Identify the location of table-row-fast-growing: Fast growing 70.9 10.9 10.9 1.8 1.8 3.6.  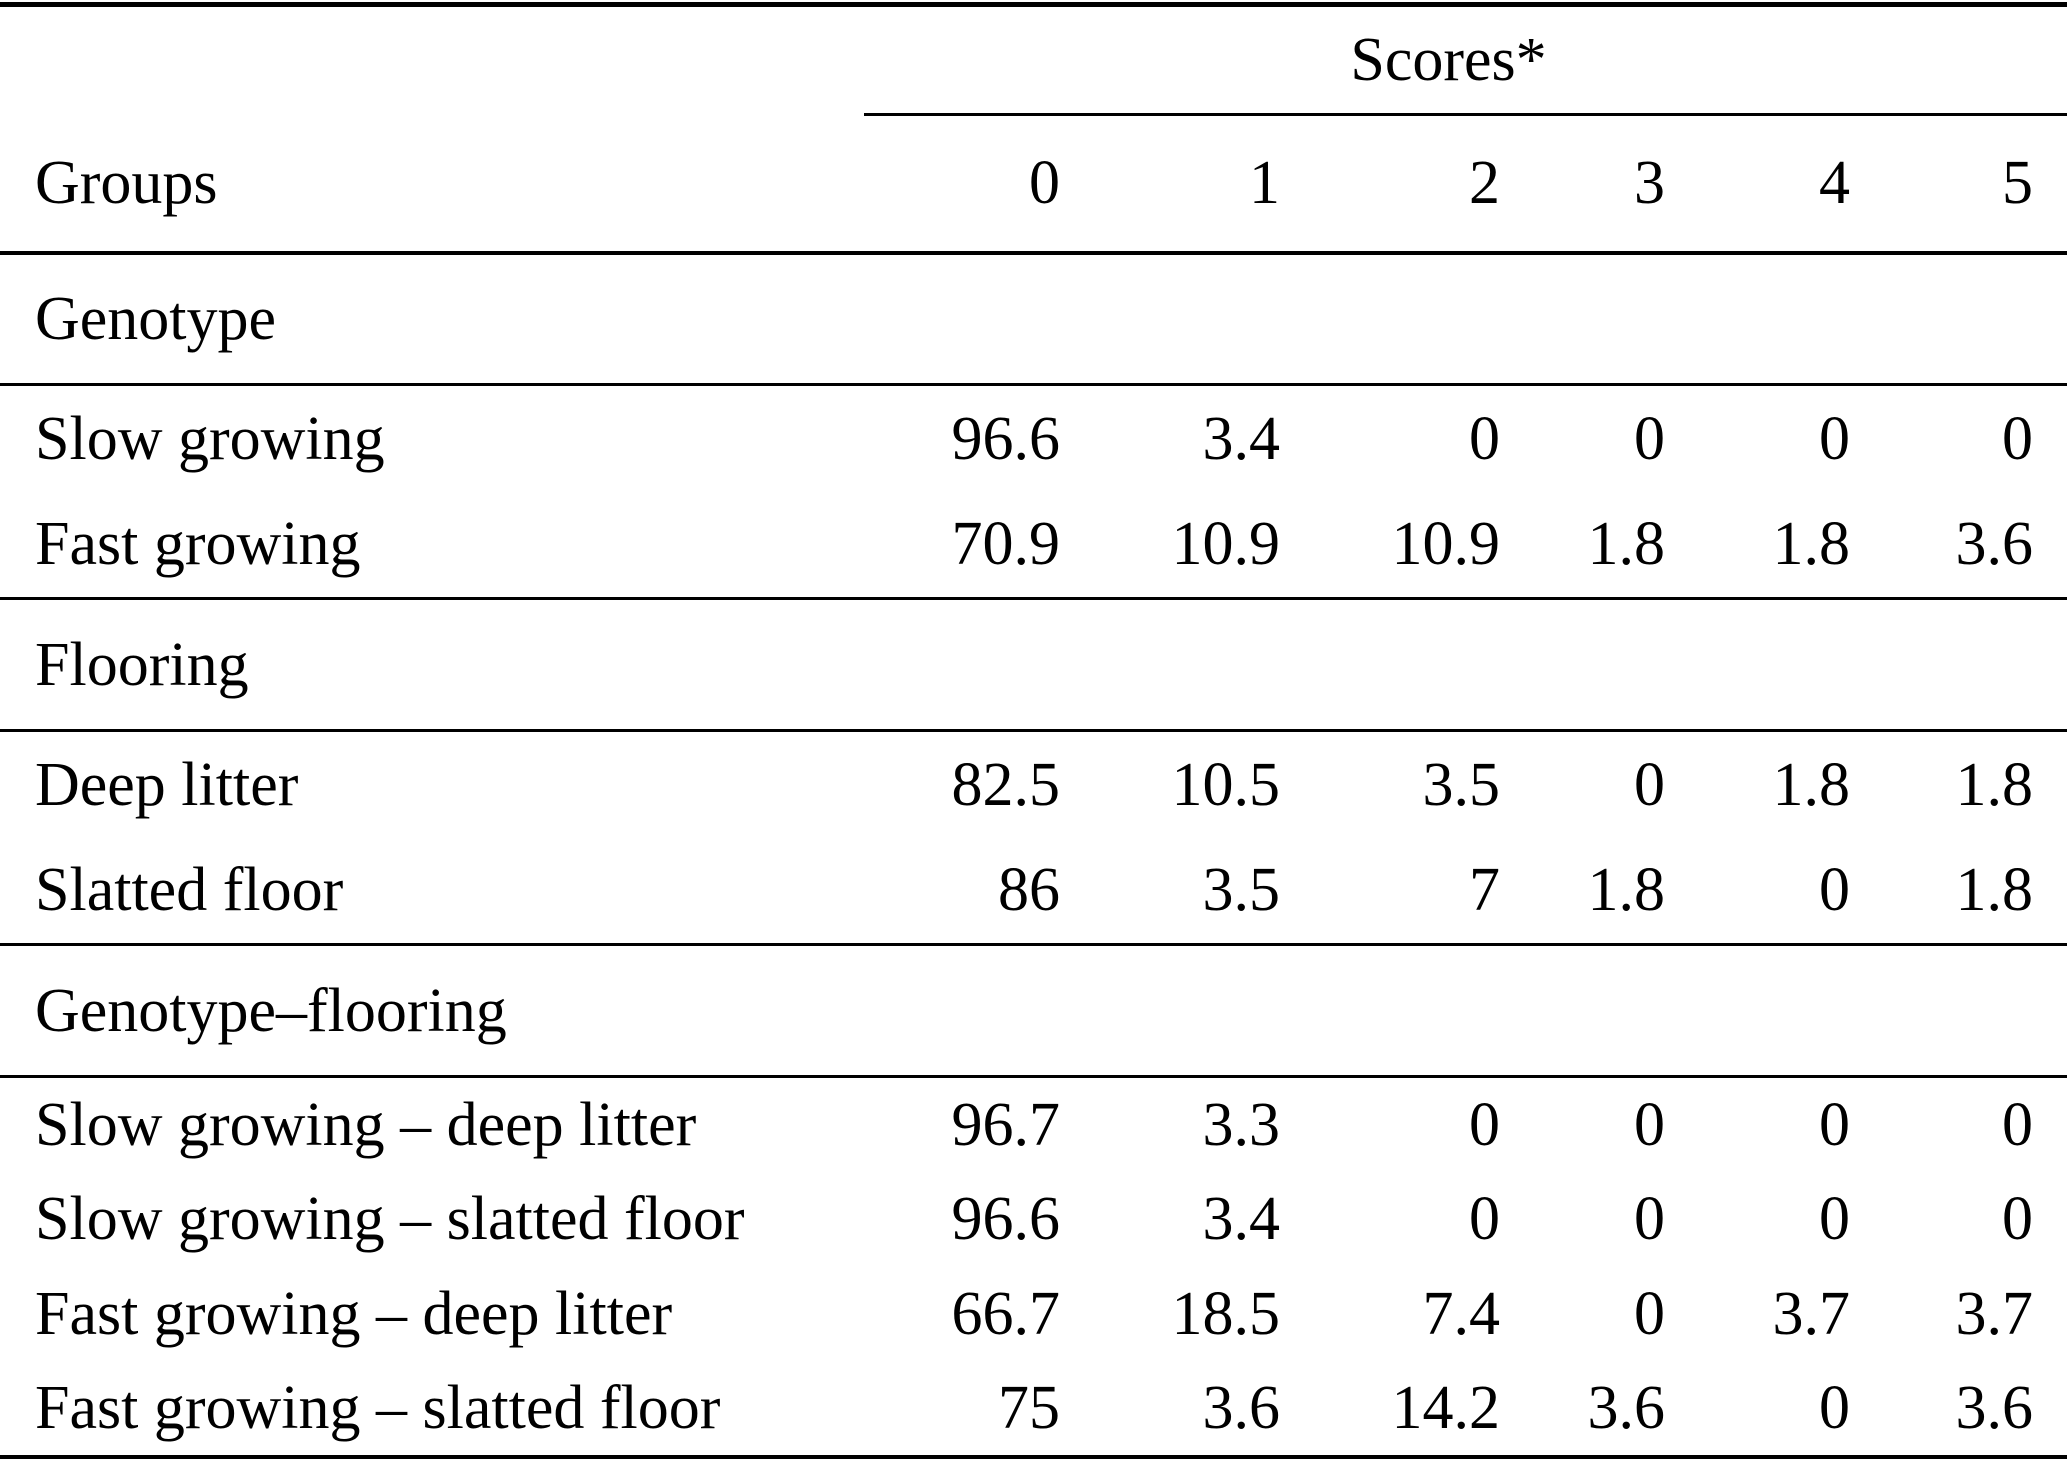
(1033, 545).